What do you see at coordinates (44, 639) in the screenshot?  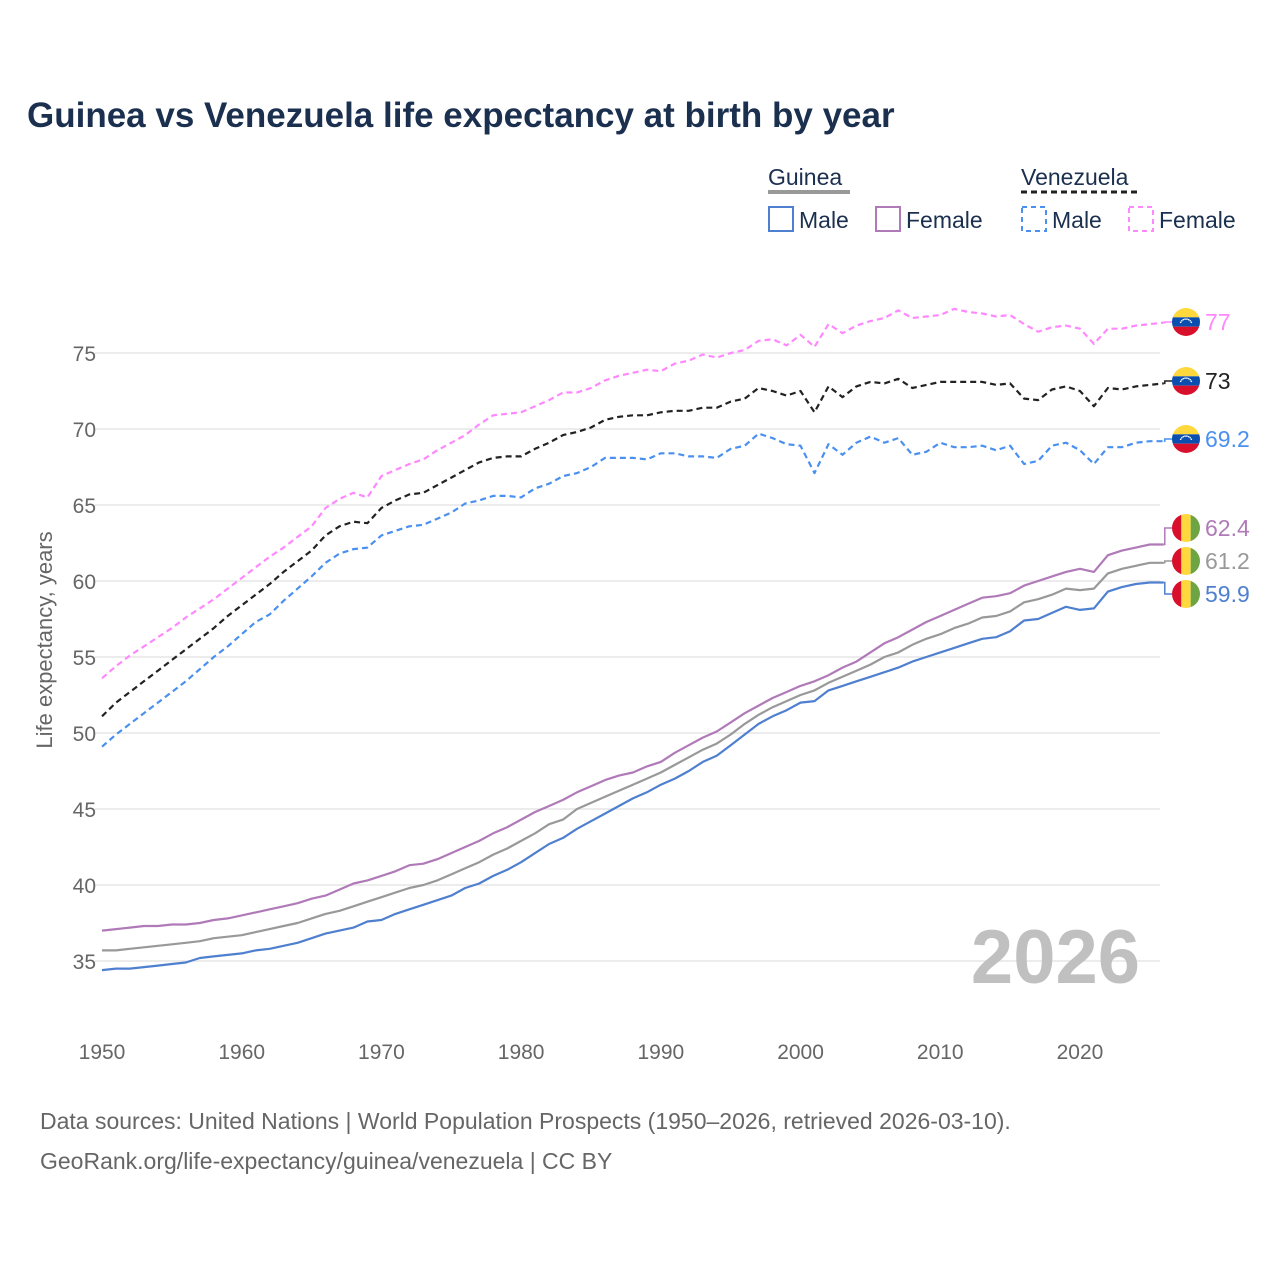 I see `y-axis-label: Life expectancy, years` at bounding box center [44, 639].